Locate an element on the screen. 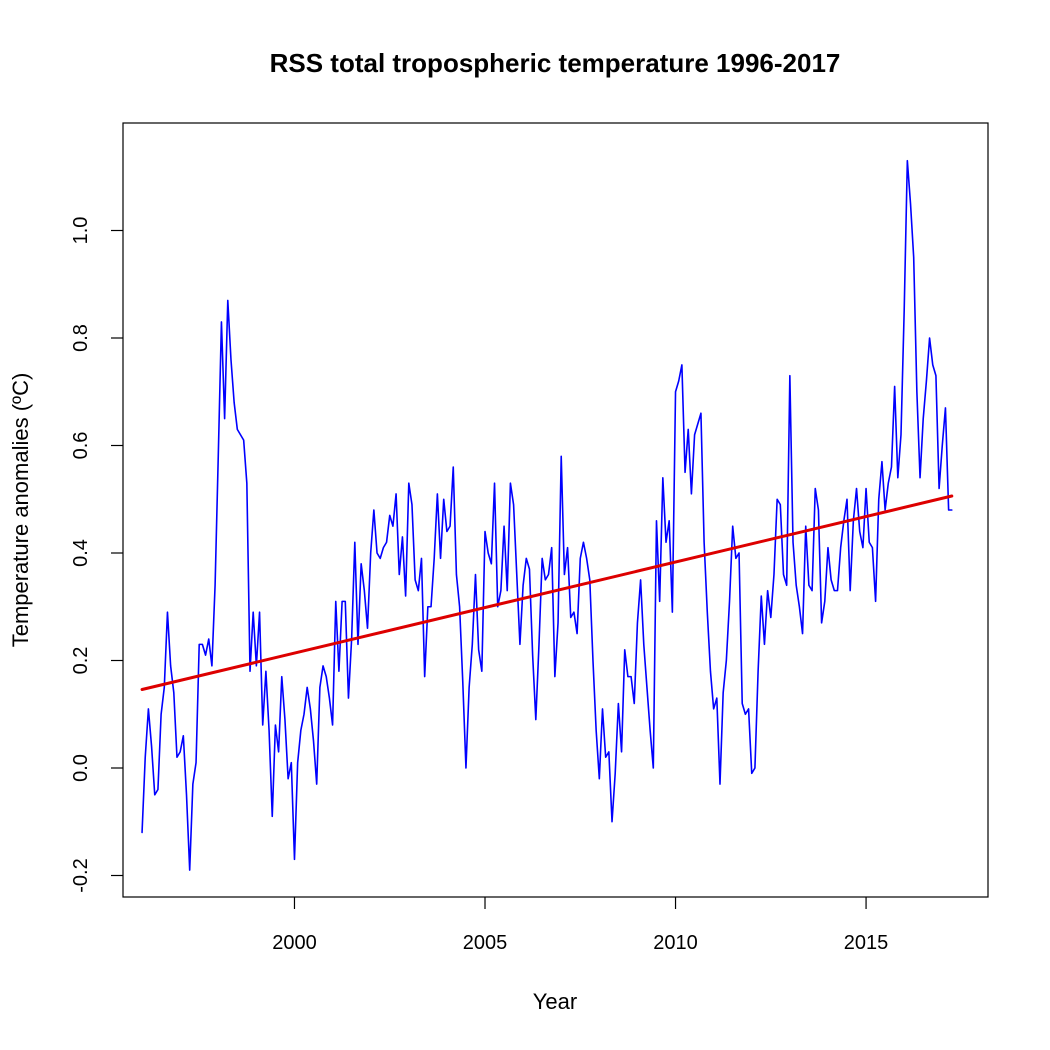  y-tick-label: 1.0 is located at coordinates (81, 231).